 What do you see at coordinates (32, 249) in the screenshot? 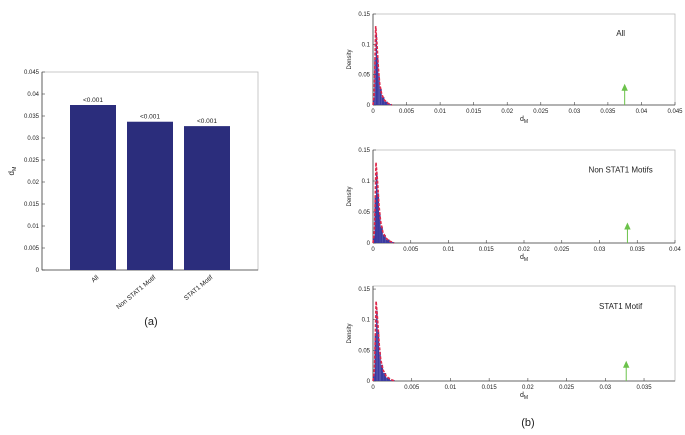
I see `y-tick-label: 0.005` at bounding box center [32, 249].